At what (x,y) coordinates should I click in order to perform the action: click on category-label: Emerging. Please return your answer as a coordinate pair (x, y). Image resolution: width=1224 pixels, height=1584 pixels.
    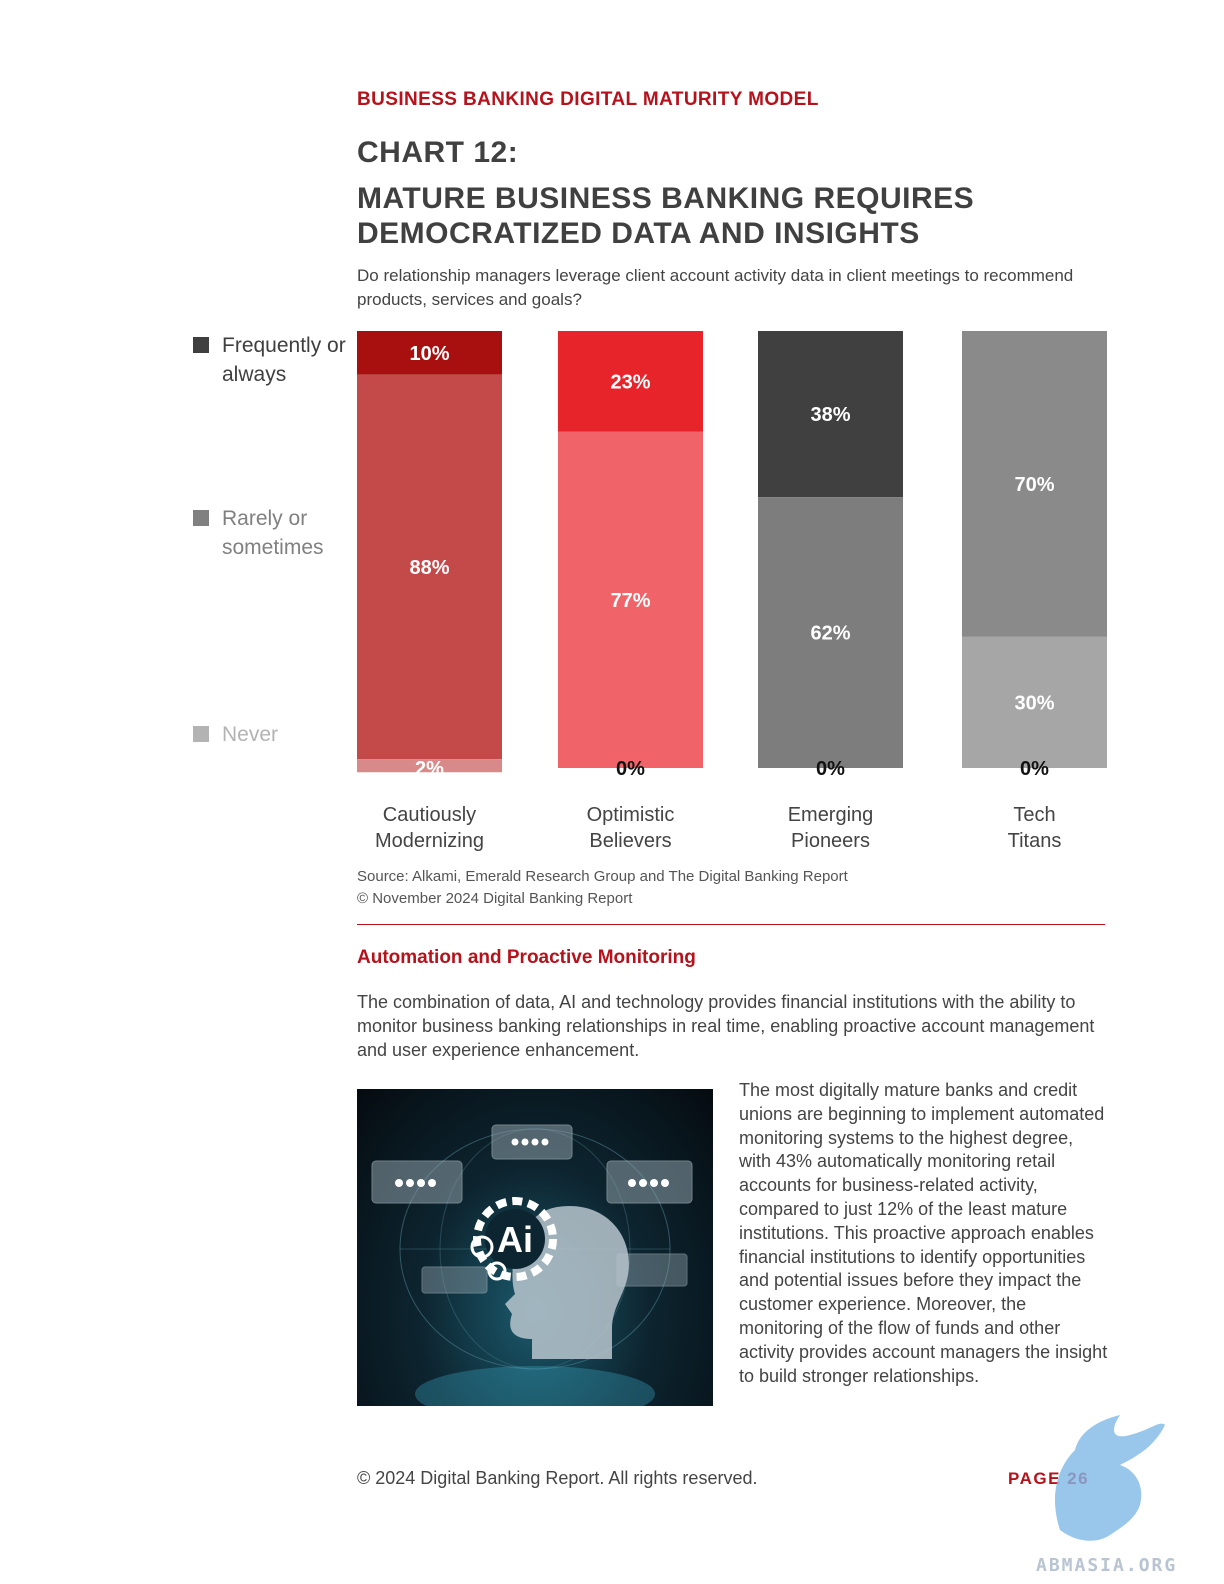
    Looking at the image, I should click on (831, 815).